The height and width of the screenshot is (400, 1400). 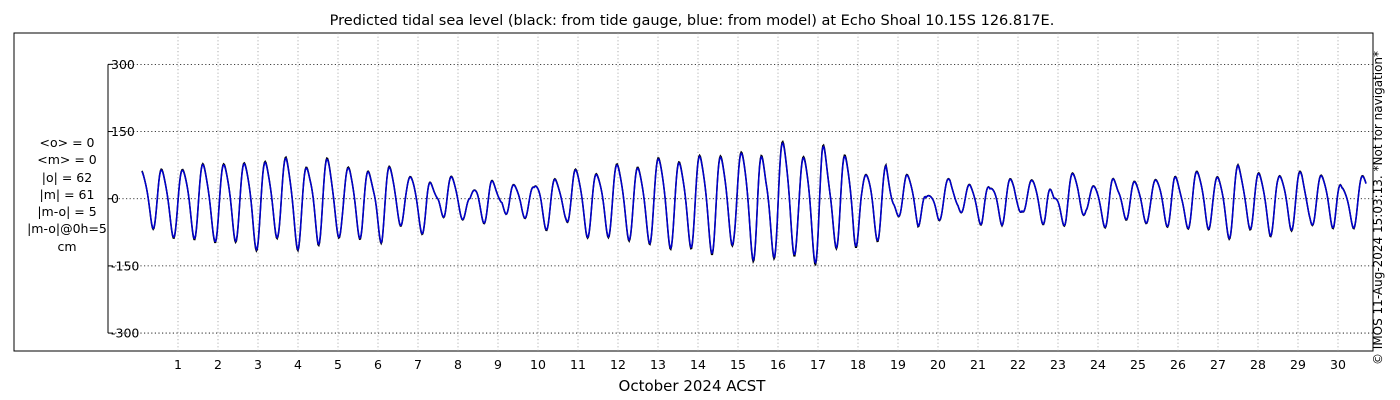 I want to click on stat-abs-model: |m| = 61, so click(x=67, y=194).